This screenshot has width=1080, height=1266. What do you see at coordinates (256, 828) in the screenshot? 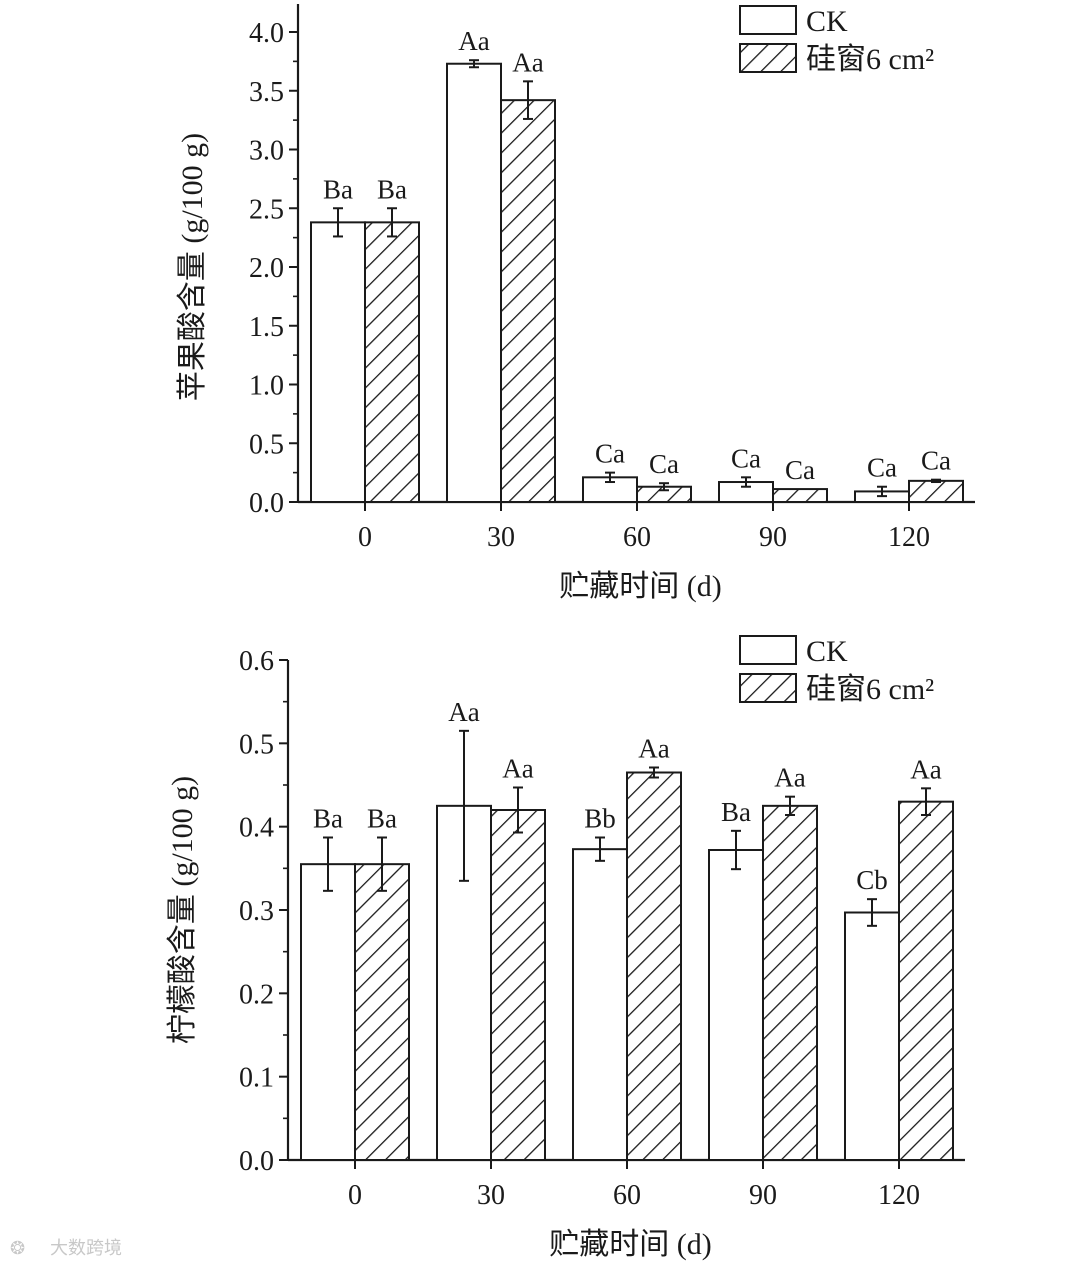
I see `y-tick-label: 0.4` at bounding box center [256, 828].